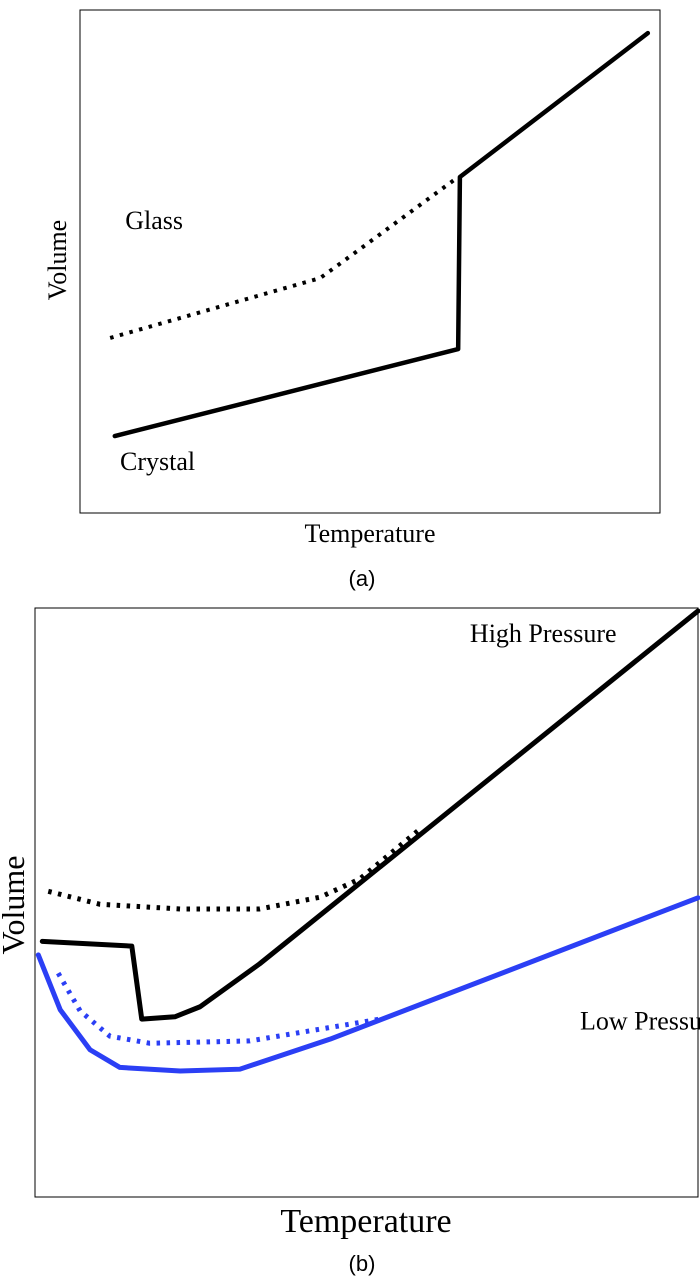  Describe the element at coordinates (15, 905) in the screenshot. I see `y-axis-label-b: Volume` at that location.